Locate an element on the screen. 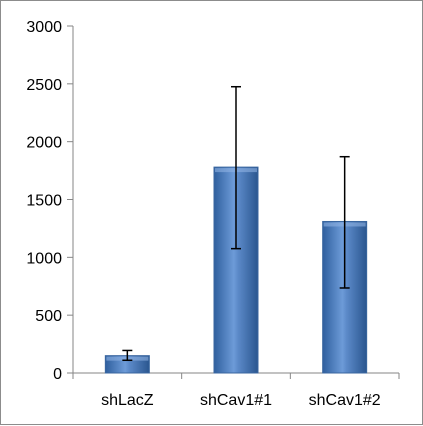  x-tick-label: shCav1#1 is located at coordinates (236, 400).